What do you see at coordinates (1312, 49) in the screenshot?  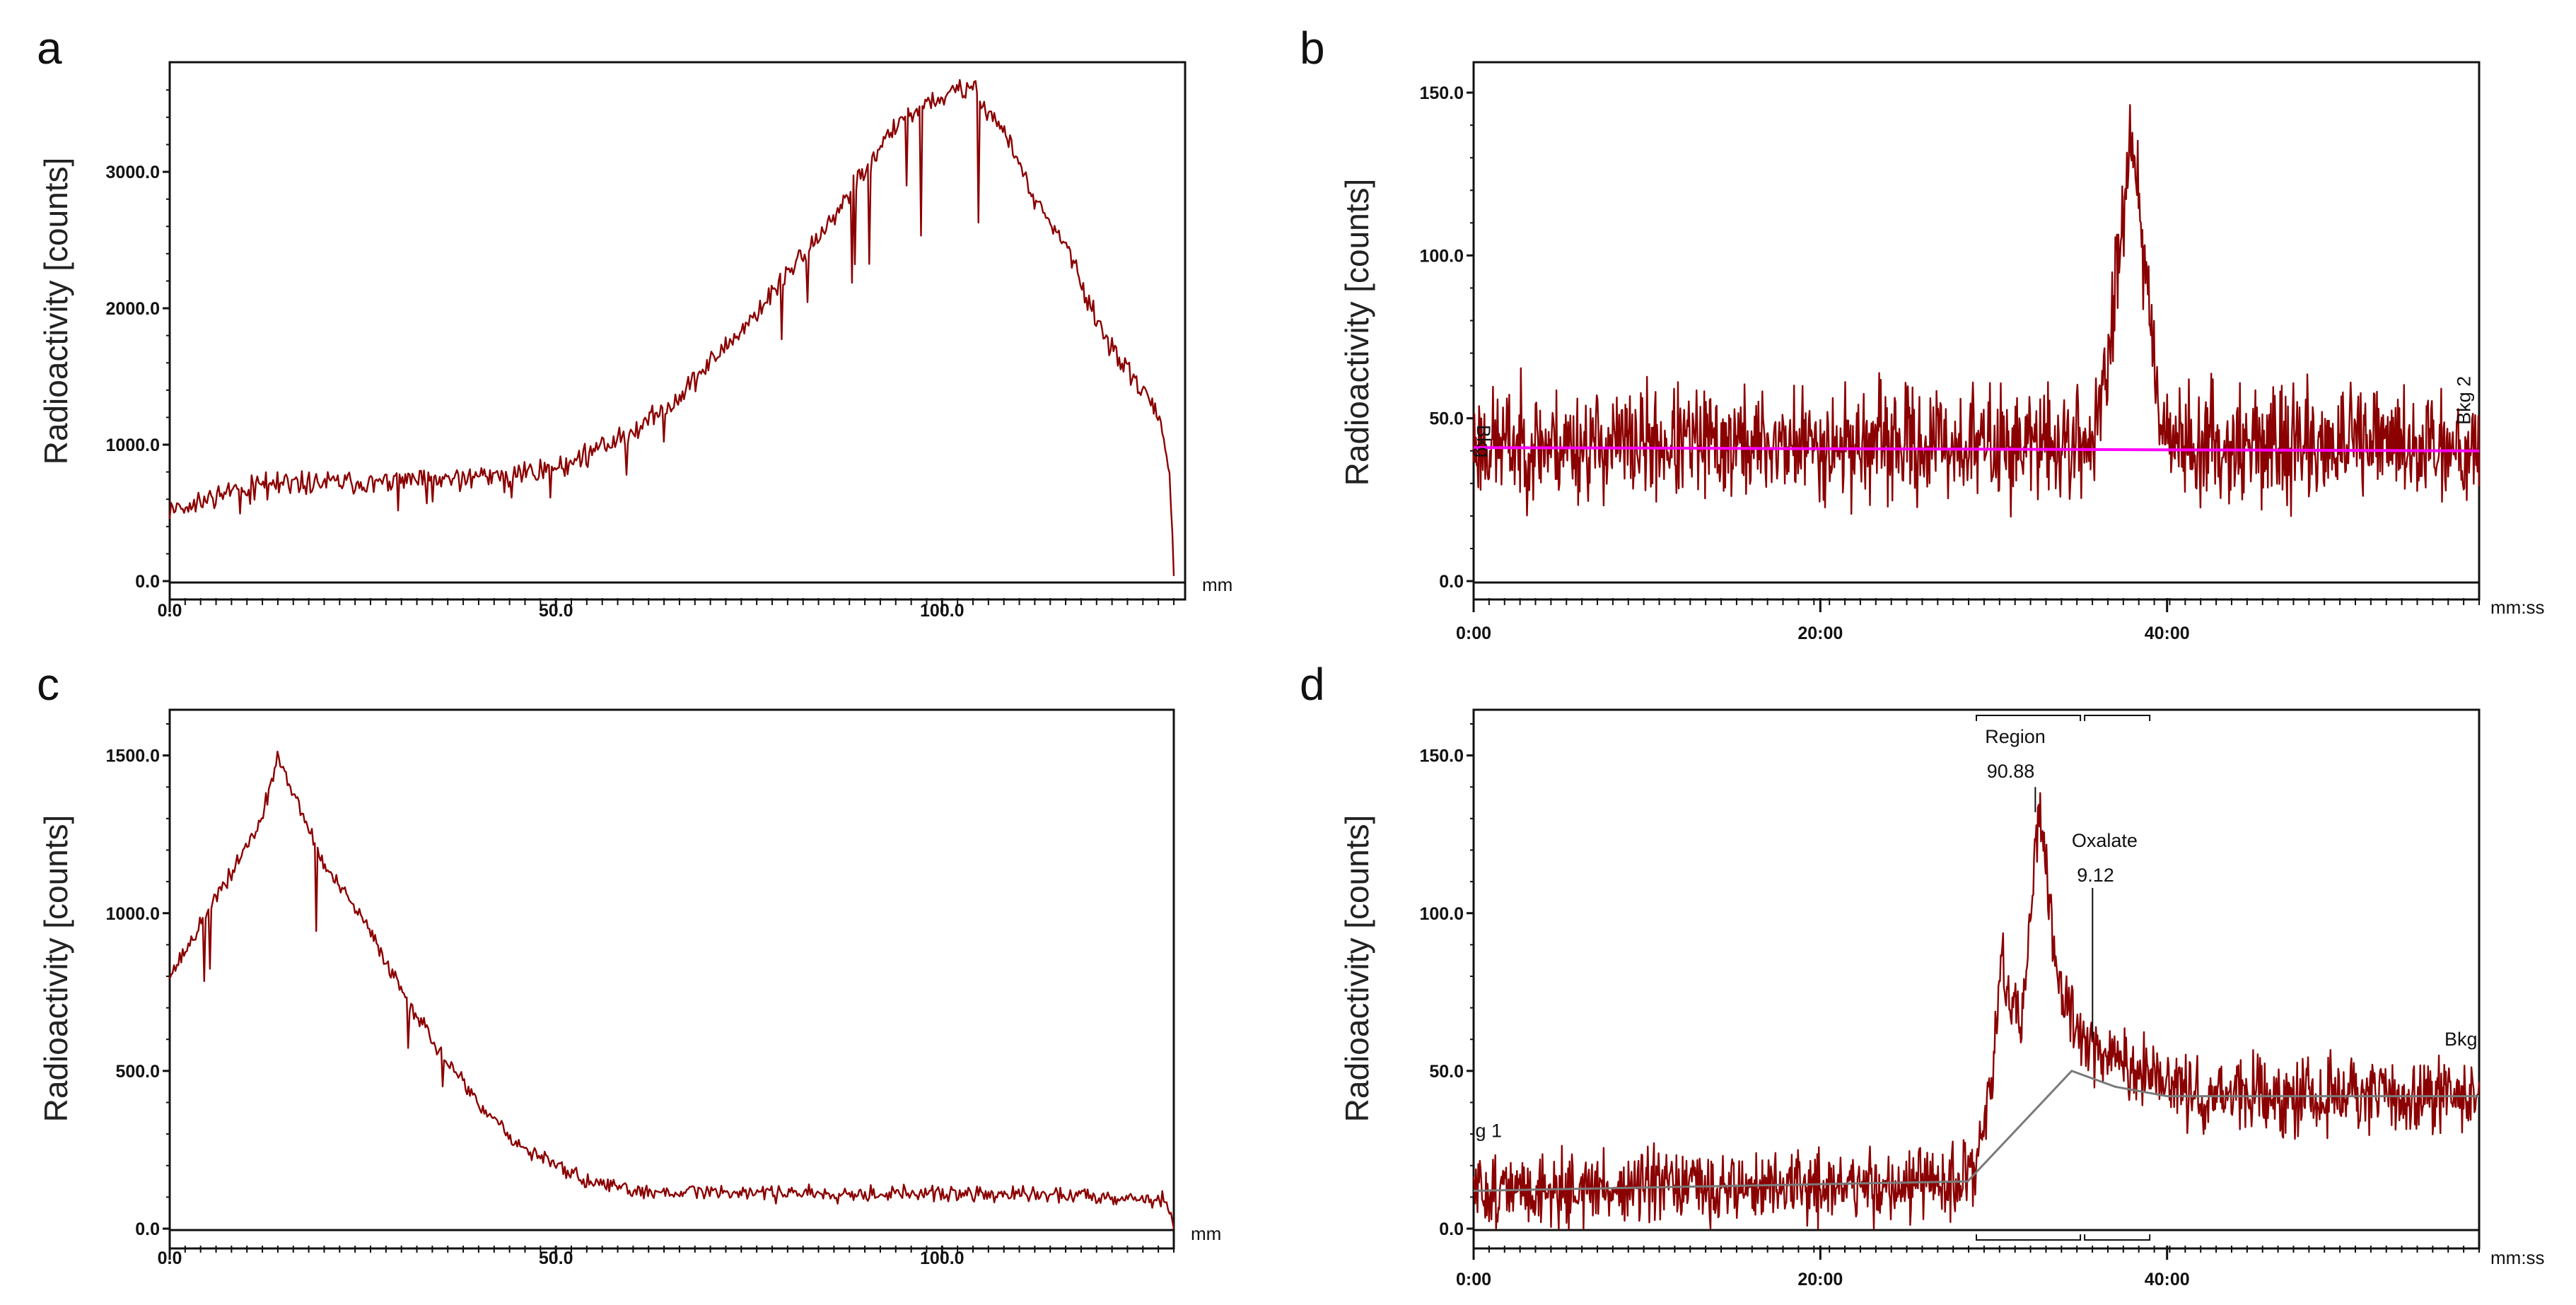 I see `panel-letter-b: b` at bounding box center [1312, 49].